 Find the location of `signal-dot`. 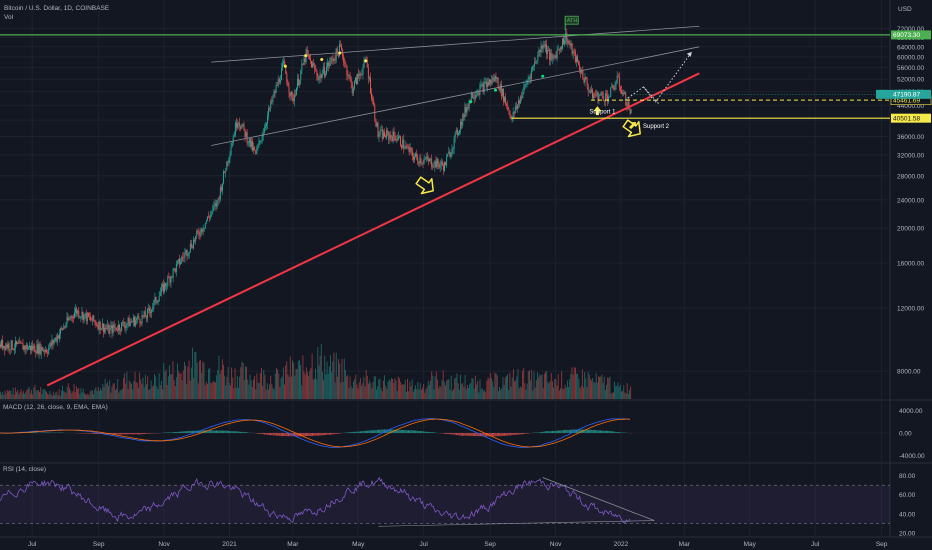

signal-dot is located at coordinates (543, 76).